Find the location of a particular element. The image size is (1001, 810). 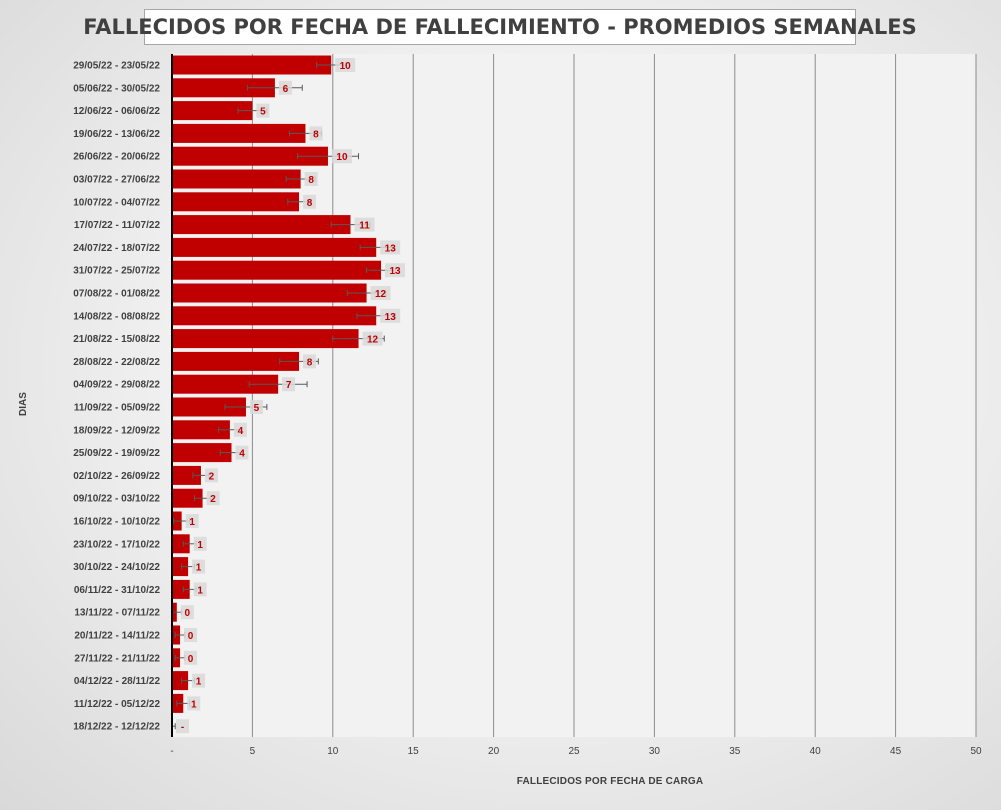

data-label: 11 is located at coordinates (364, 226).